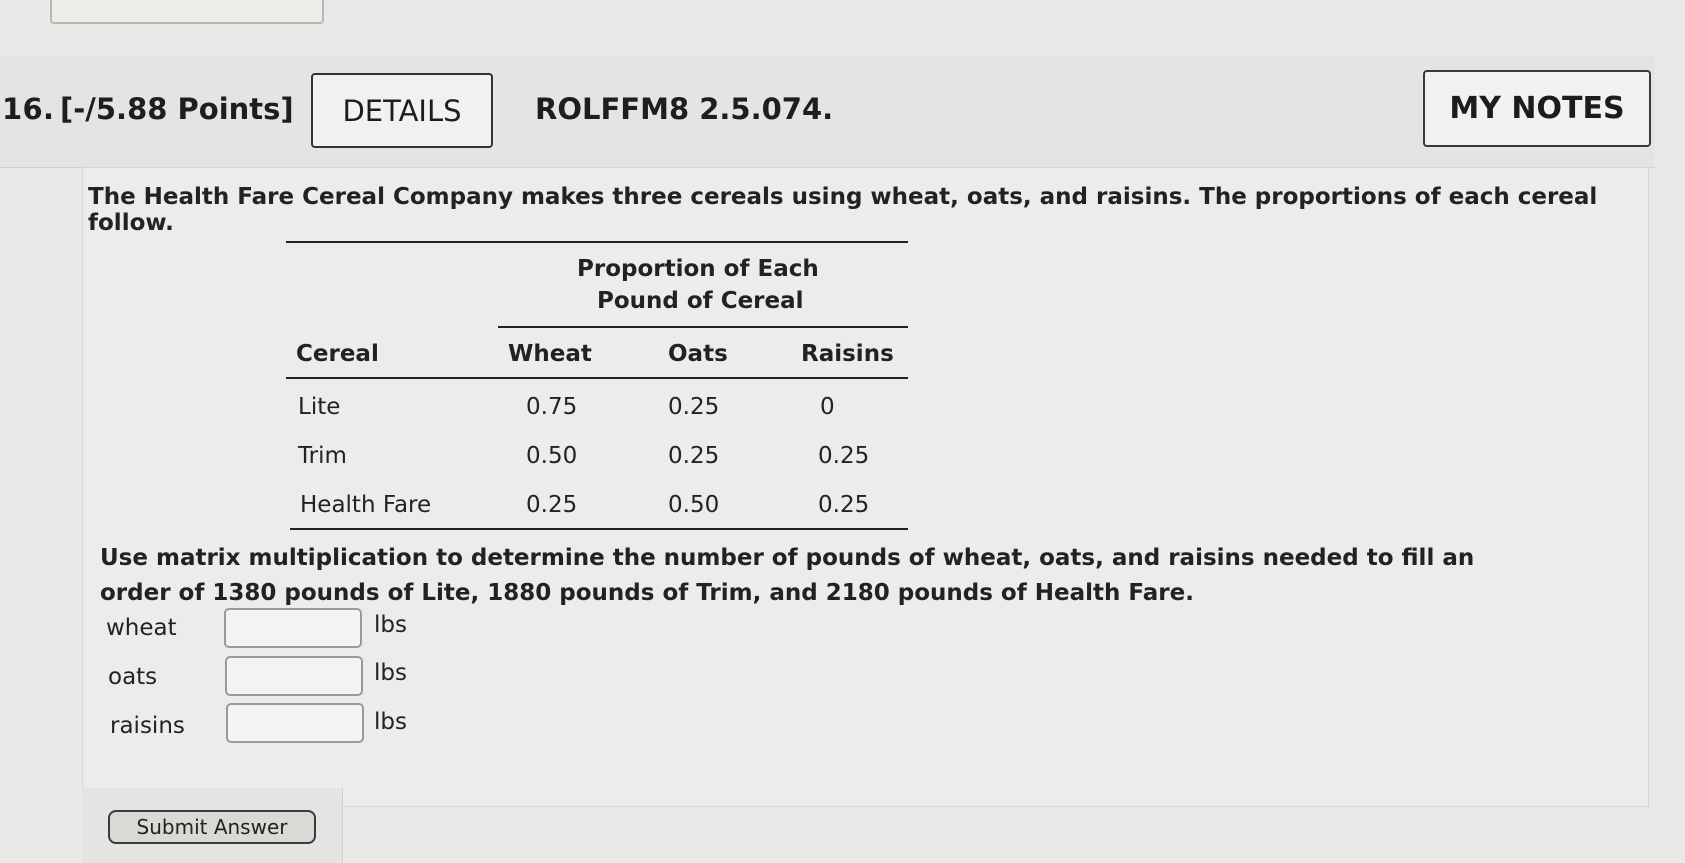 The image size is (1685, 863). Describe the element at coordinates (599, 529) in the screenshot. I see `table-bottom-rule` at that location.